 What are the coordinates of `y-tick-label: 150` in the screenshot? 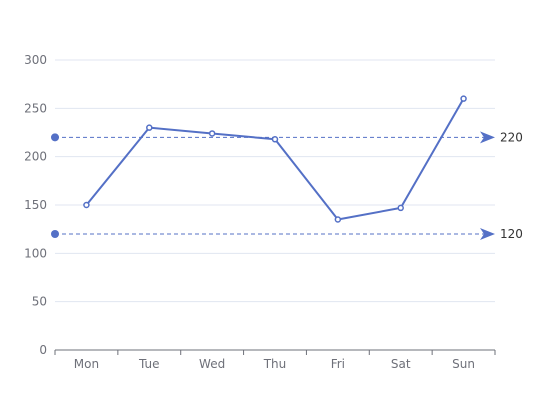 It's located at (35, 205).